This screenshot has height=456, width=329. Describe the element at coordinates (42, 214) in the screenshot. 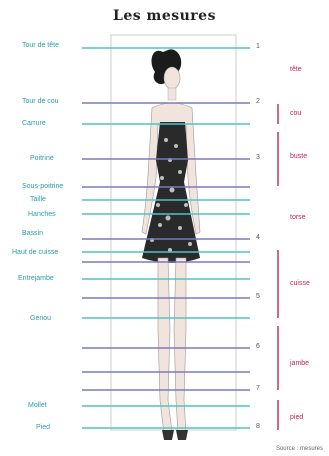

I see `label-hanches: Hanches` at that location.